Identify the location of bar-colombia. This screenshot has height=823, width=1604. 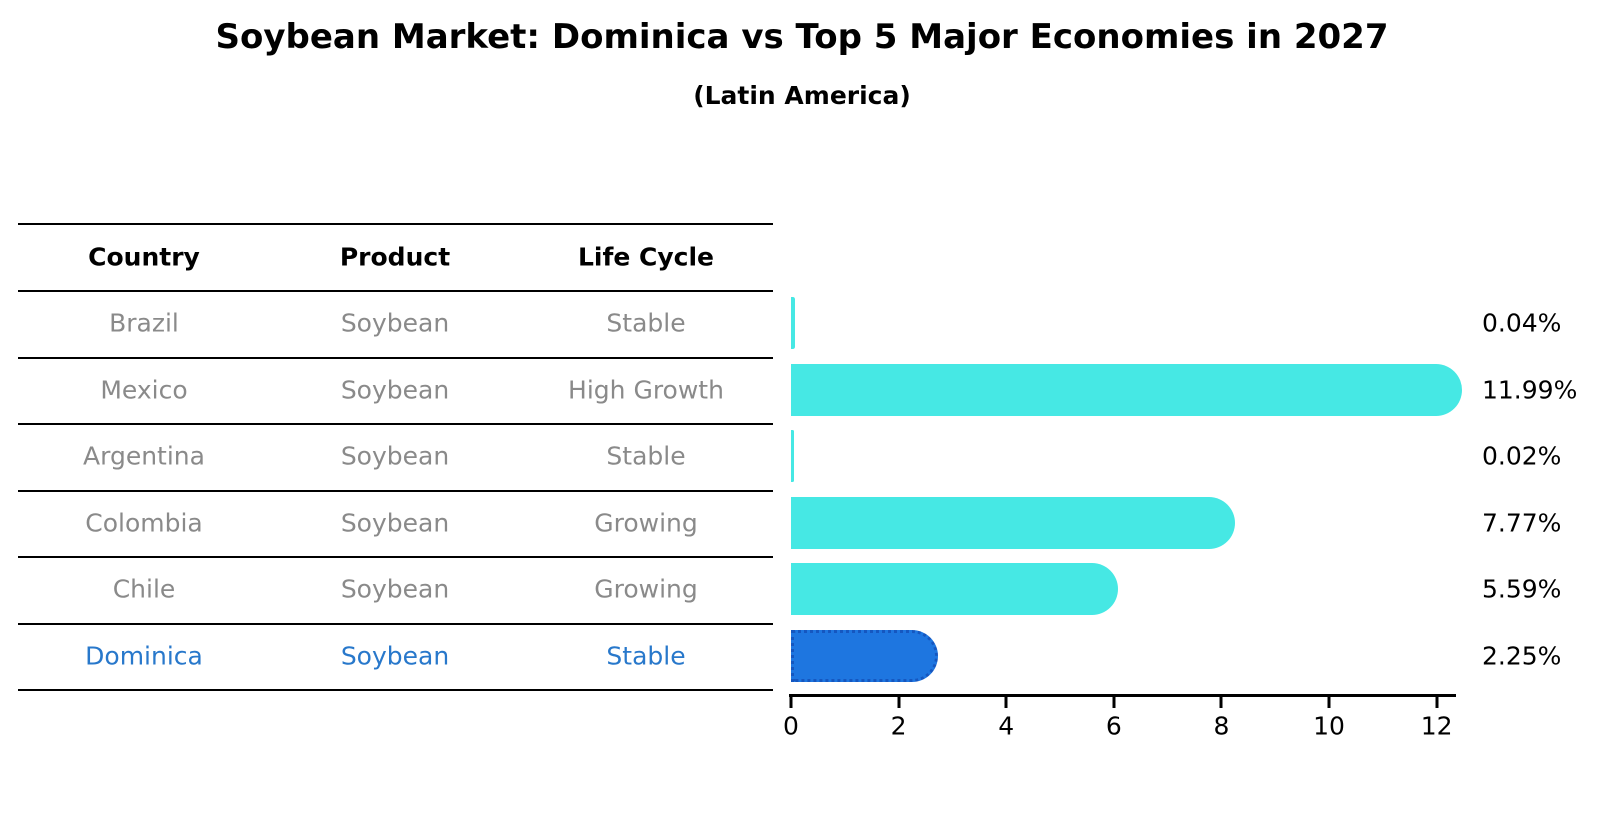
(1013, 522).